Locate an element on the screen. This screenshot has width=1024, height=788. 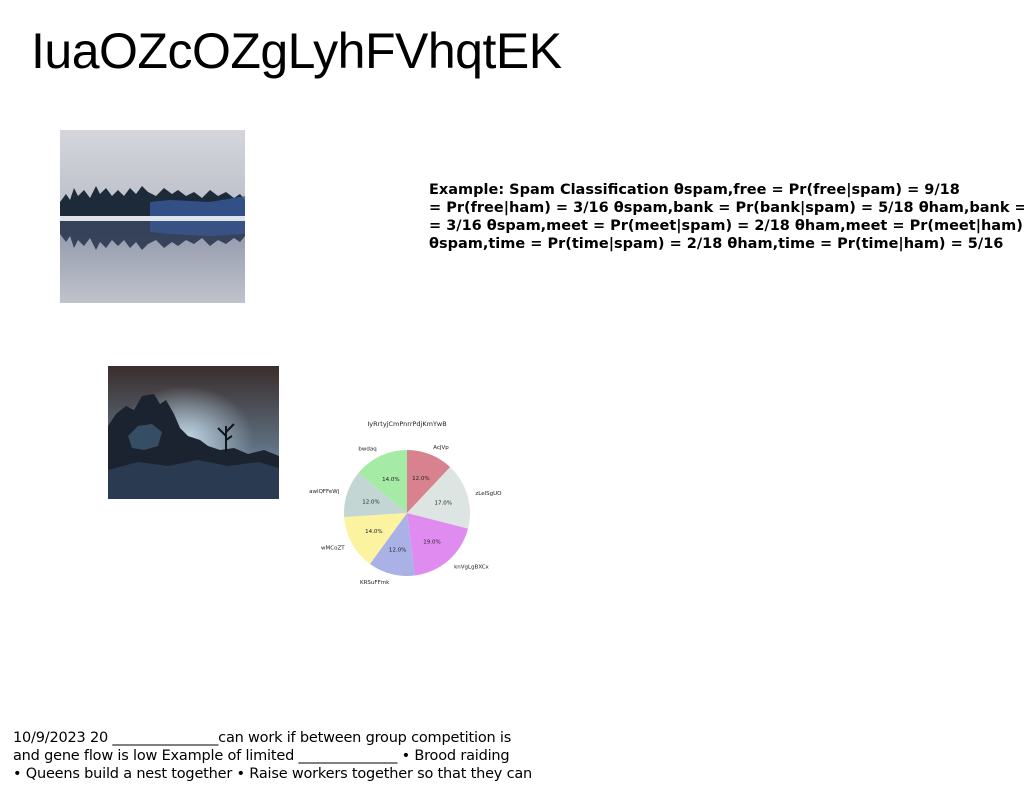
pie-chart-title: IyRrtyjCmPnrrPdjKmYwB is located at coordinates (406, 424).